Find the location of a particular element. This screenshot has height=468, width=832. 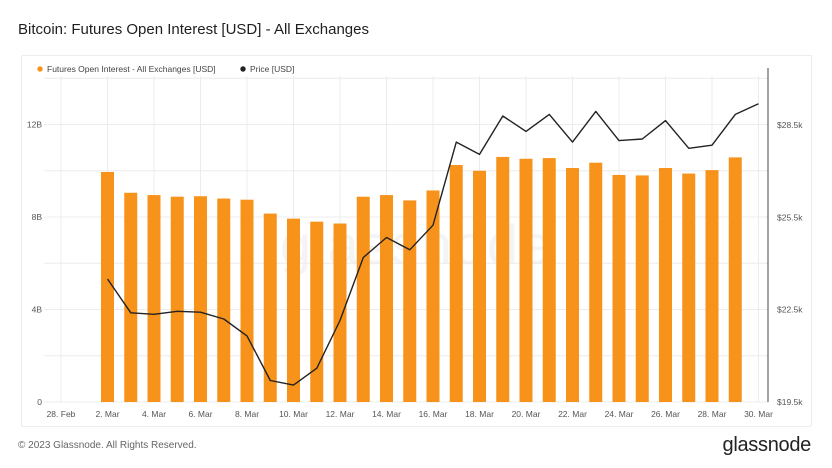

x-tick-label: 28. Feb is located at coordinates (61, 414).